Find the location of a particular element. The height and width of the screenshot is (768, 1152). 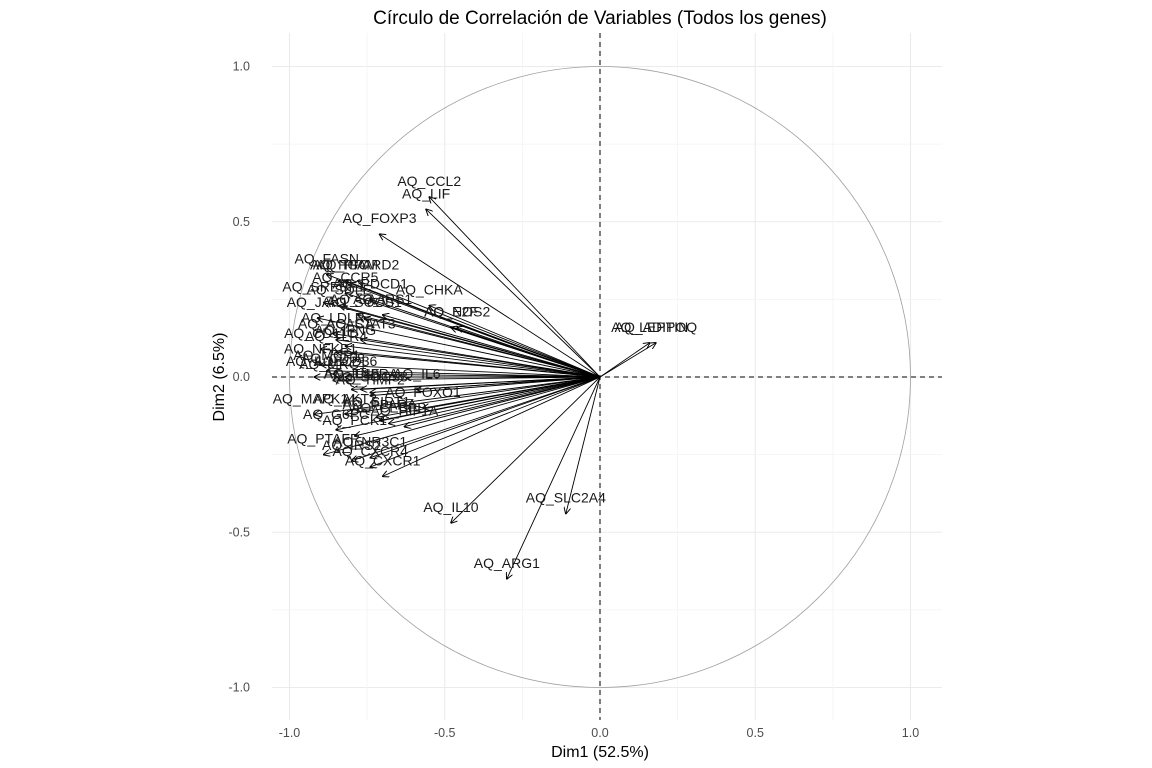

label-aq-mapk14: AQ_MAPK14 is located at coordinates (314, 398).